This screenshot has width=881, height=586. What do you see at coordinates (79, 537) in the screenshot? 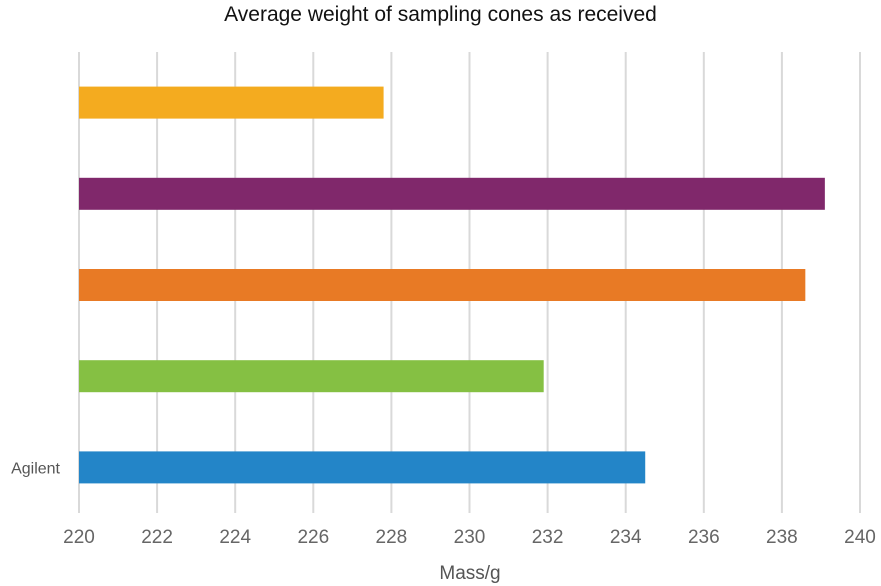
I see `x-tick-label: 220` at bounding box center [79, 537].